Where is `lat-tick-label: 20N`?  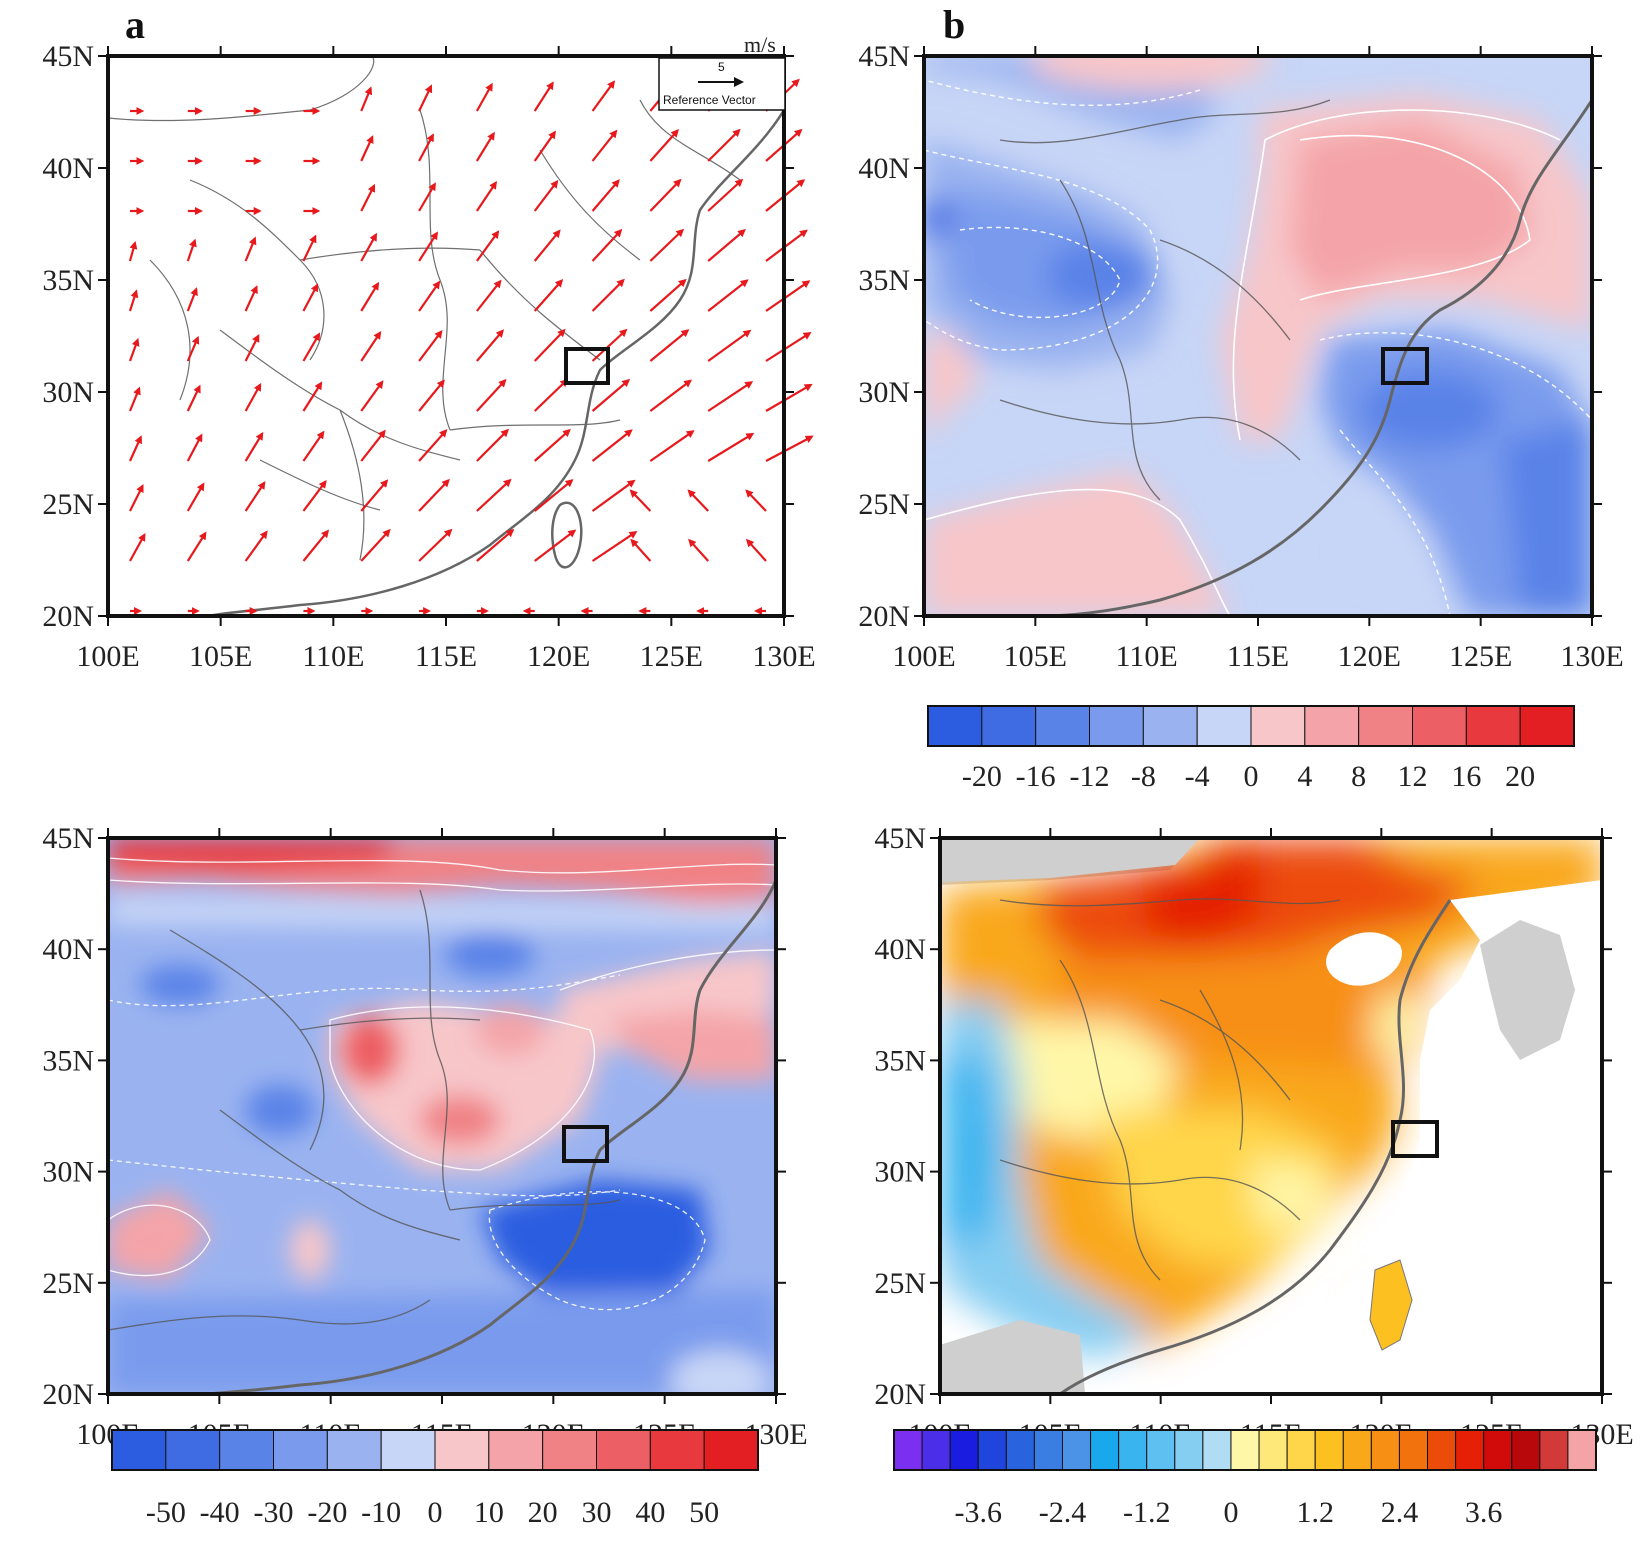
lat-tick-label: 20N is located at coordinates (884, 616).